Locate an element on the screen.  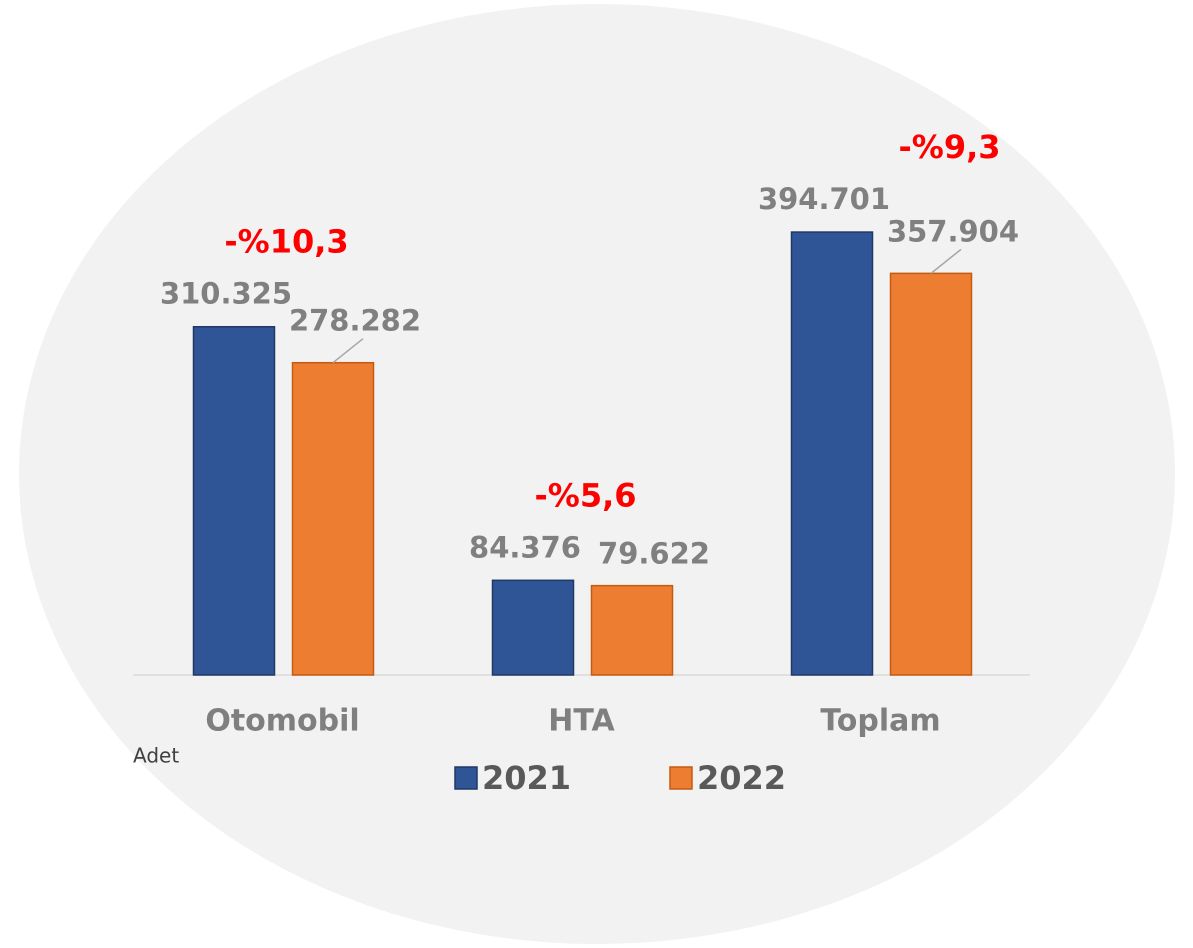
x-tick-label: Toplam is located at coordinates (880, 721).